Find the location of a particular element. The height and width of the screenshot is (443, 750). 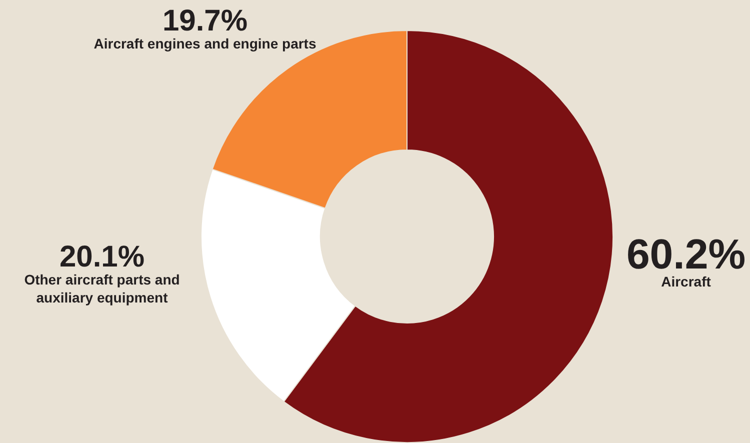

slice-label: Aircraft engines and engine parts is located at coordinates (205, 44).